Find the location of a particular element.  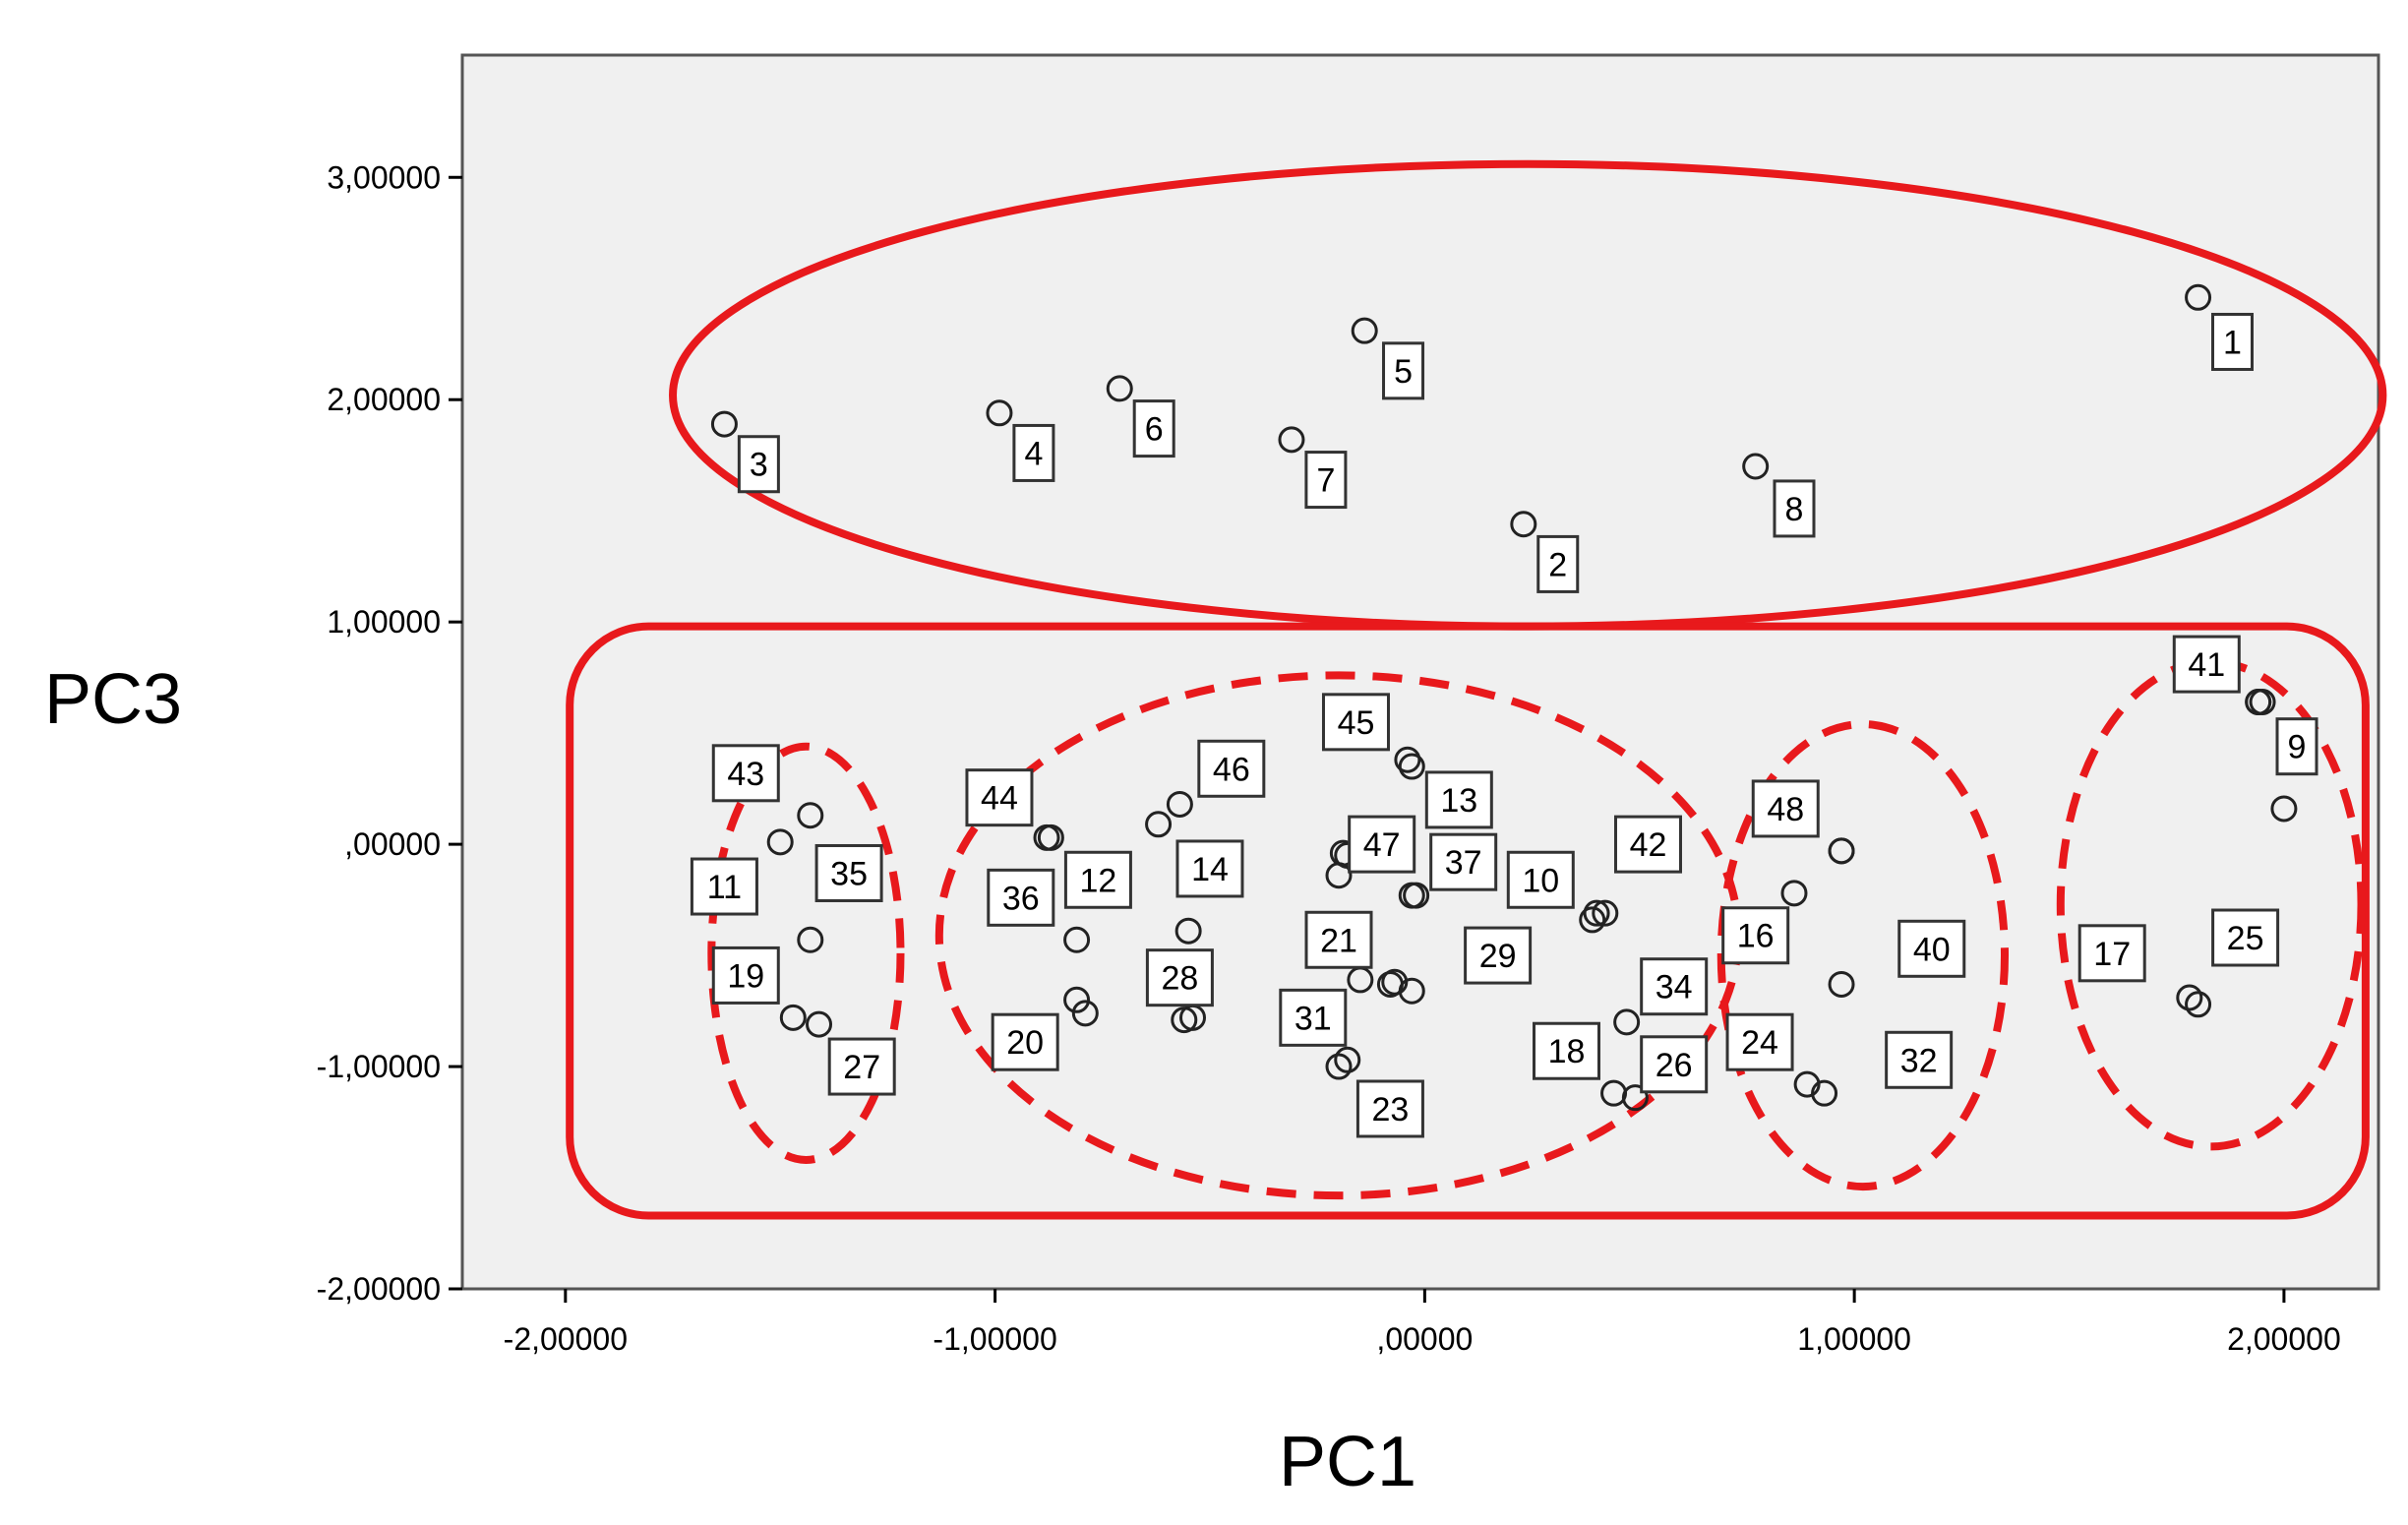

point-label-42: 42 is located at coordinates (1647, 844).